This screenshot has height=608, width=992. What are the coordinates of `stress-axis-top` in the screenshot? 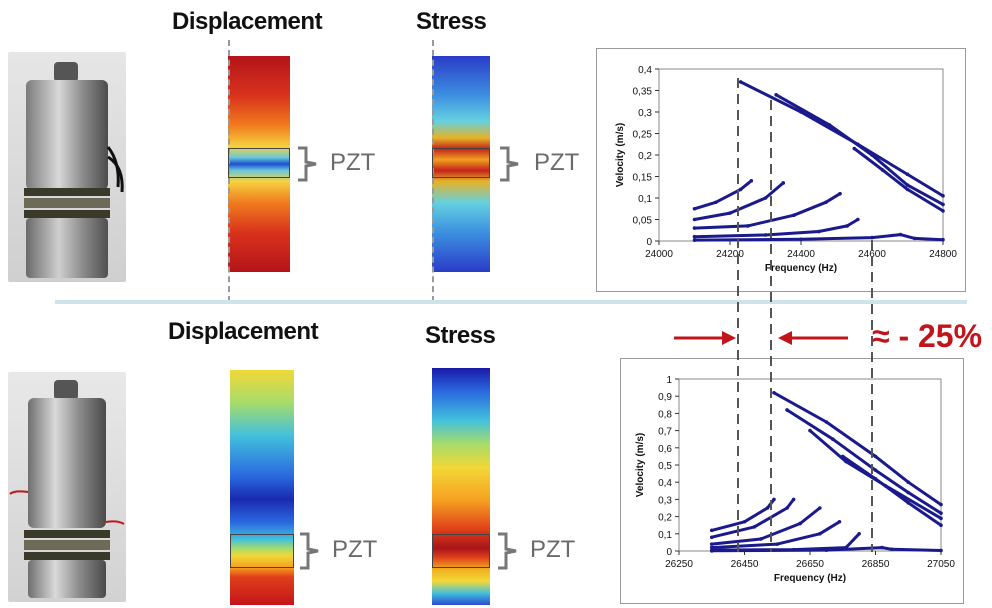 It's located at (433, 171).